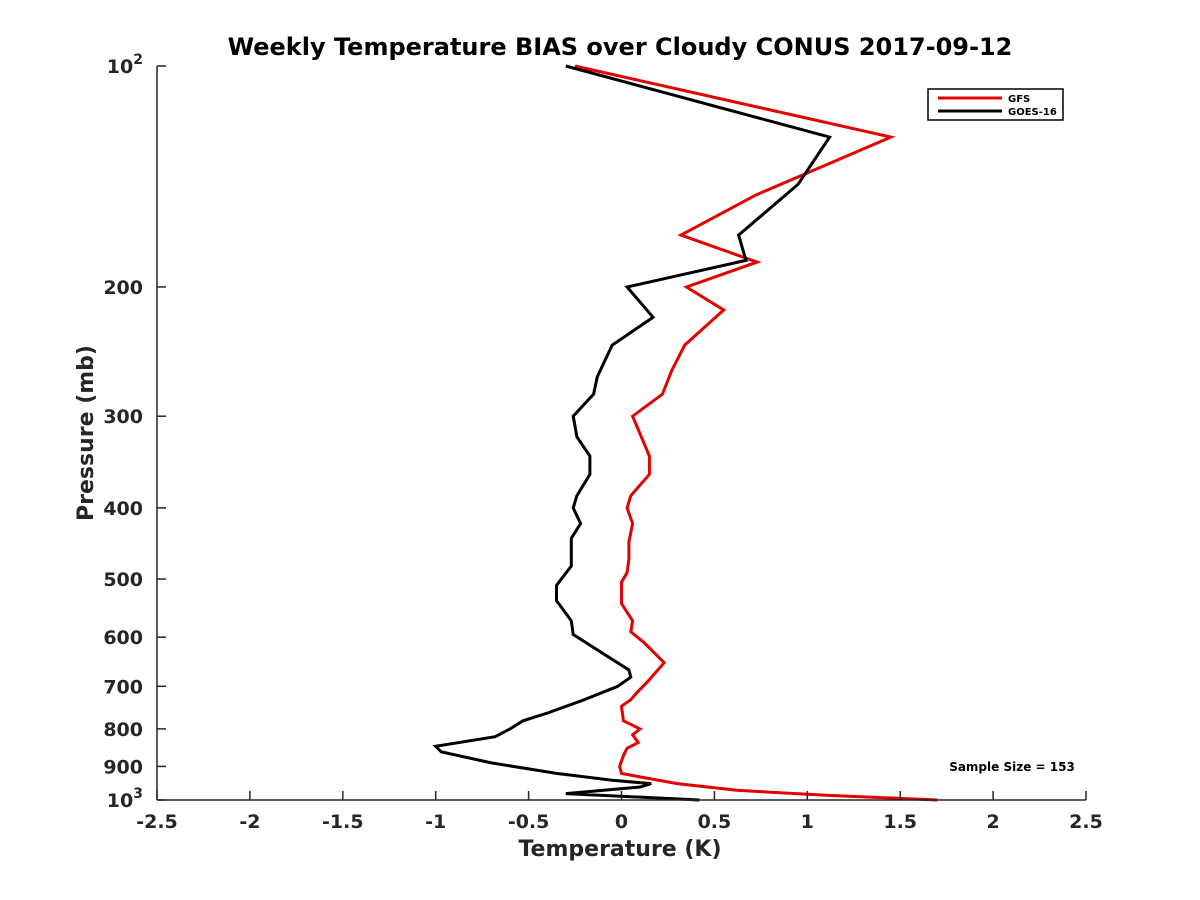  What do you see at coordinates (619, 849) in the screenshot?
I see `x-axis-label: Temperature (K)` at bounding box center [619, 849].